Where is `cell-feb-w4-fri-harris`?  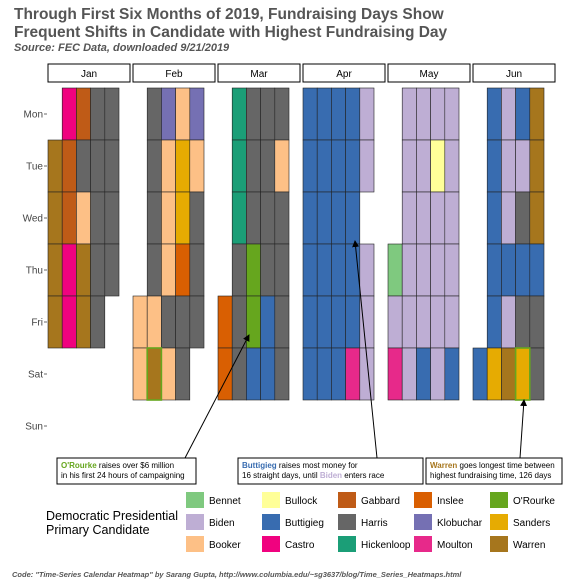 cell-feb-w4-fri-harris is located at coordinates (183, 322).